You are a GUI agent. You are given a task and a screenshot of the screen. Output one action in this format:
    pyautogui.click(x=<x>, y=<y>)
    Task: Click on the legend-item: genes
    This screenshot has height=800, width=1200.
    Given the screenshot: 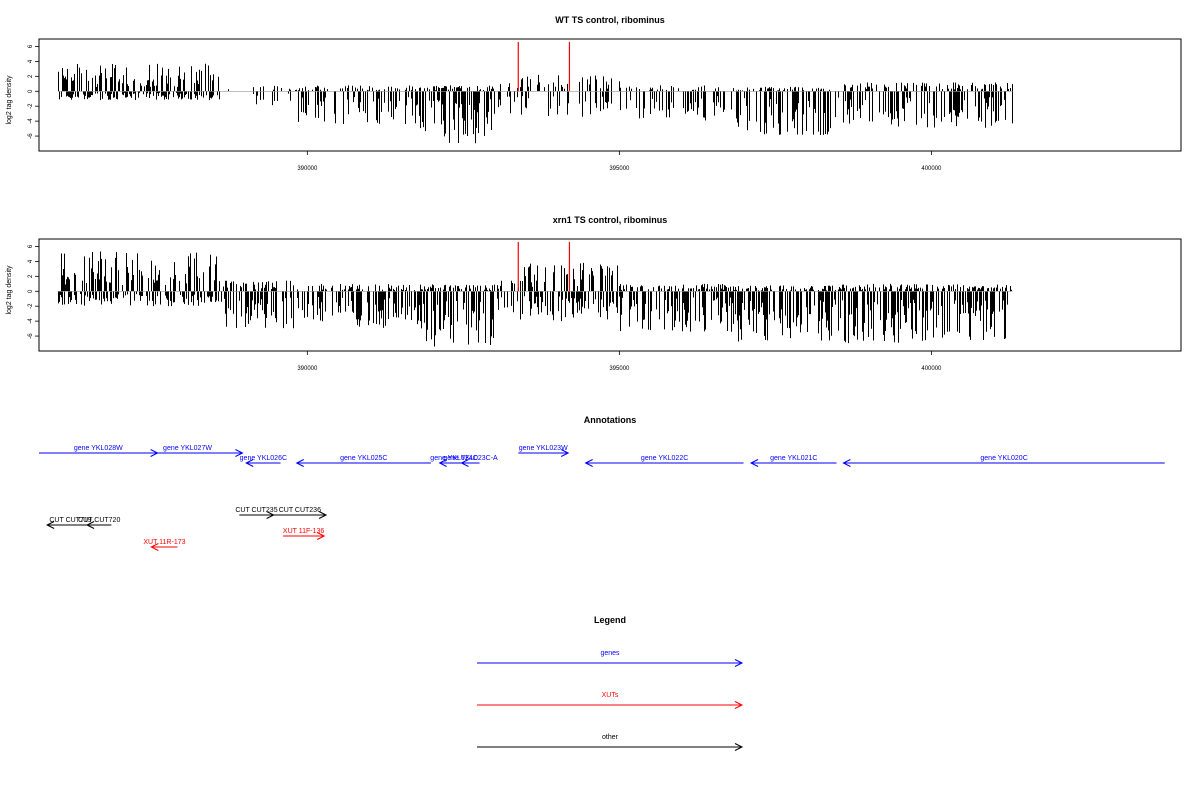 What is the action you would take?
    pyautogui.click(x=610, y=658)
    